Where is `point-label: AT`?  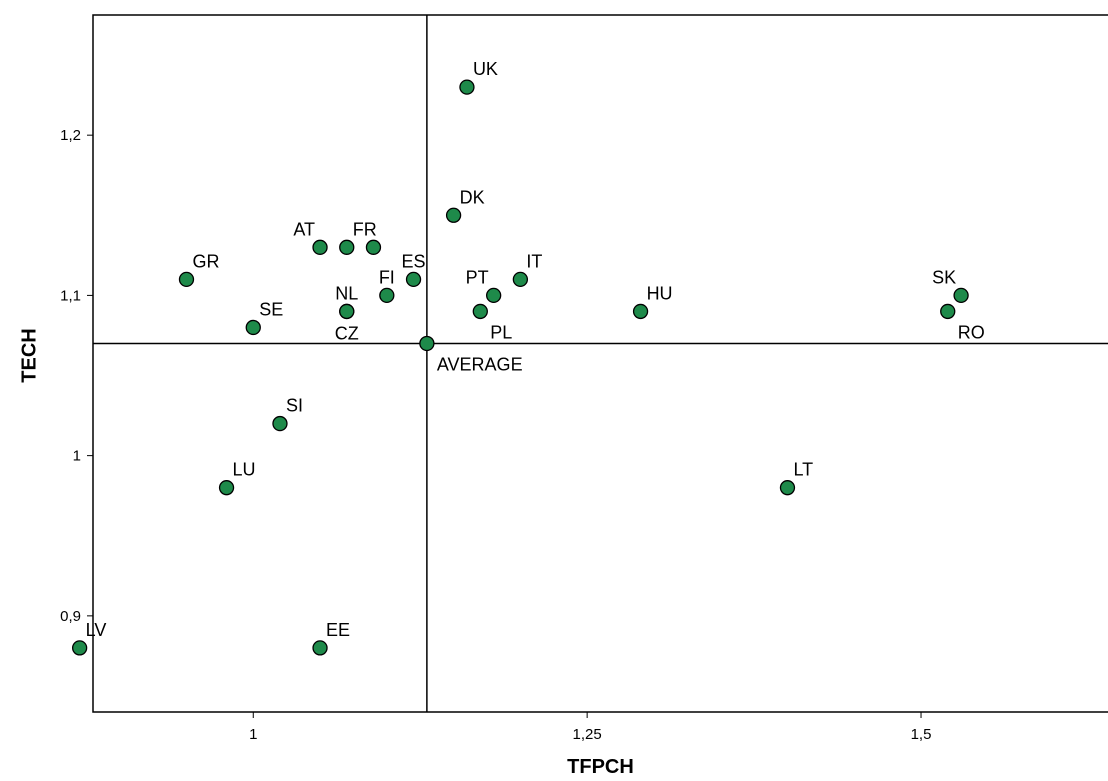 point-label: AT is located at coordinates (304, 229).